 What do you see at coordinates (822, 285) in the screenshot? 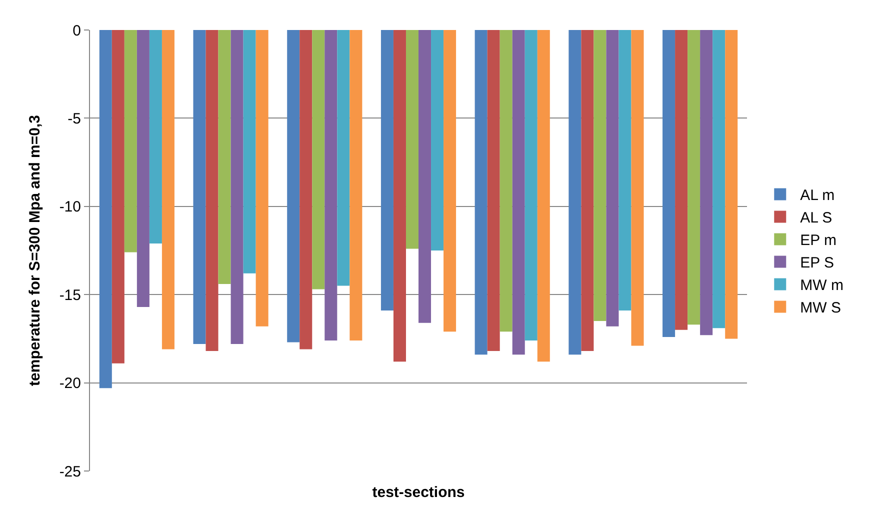
I see `legend-label: MW m` at bounding box center [822, 285].